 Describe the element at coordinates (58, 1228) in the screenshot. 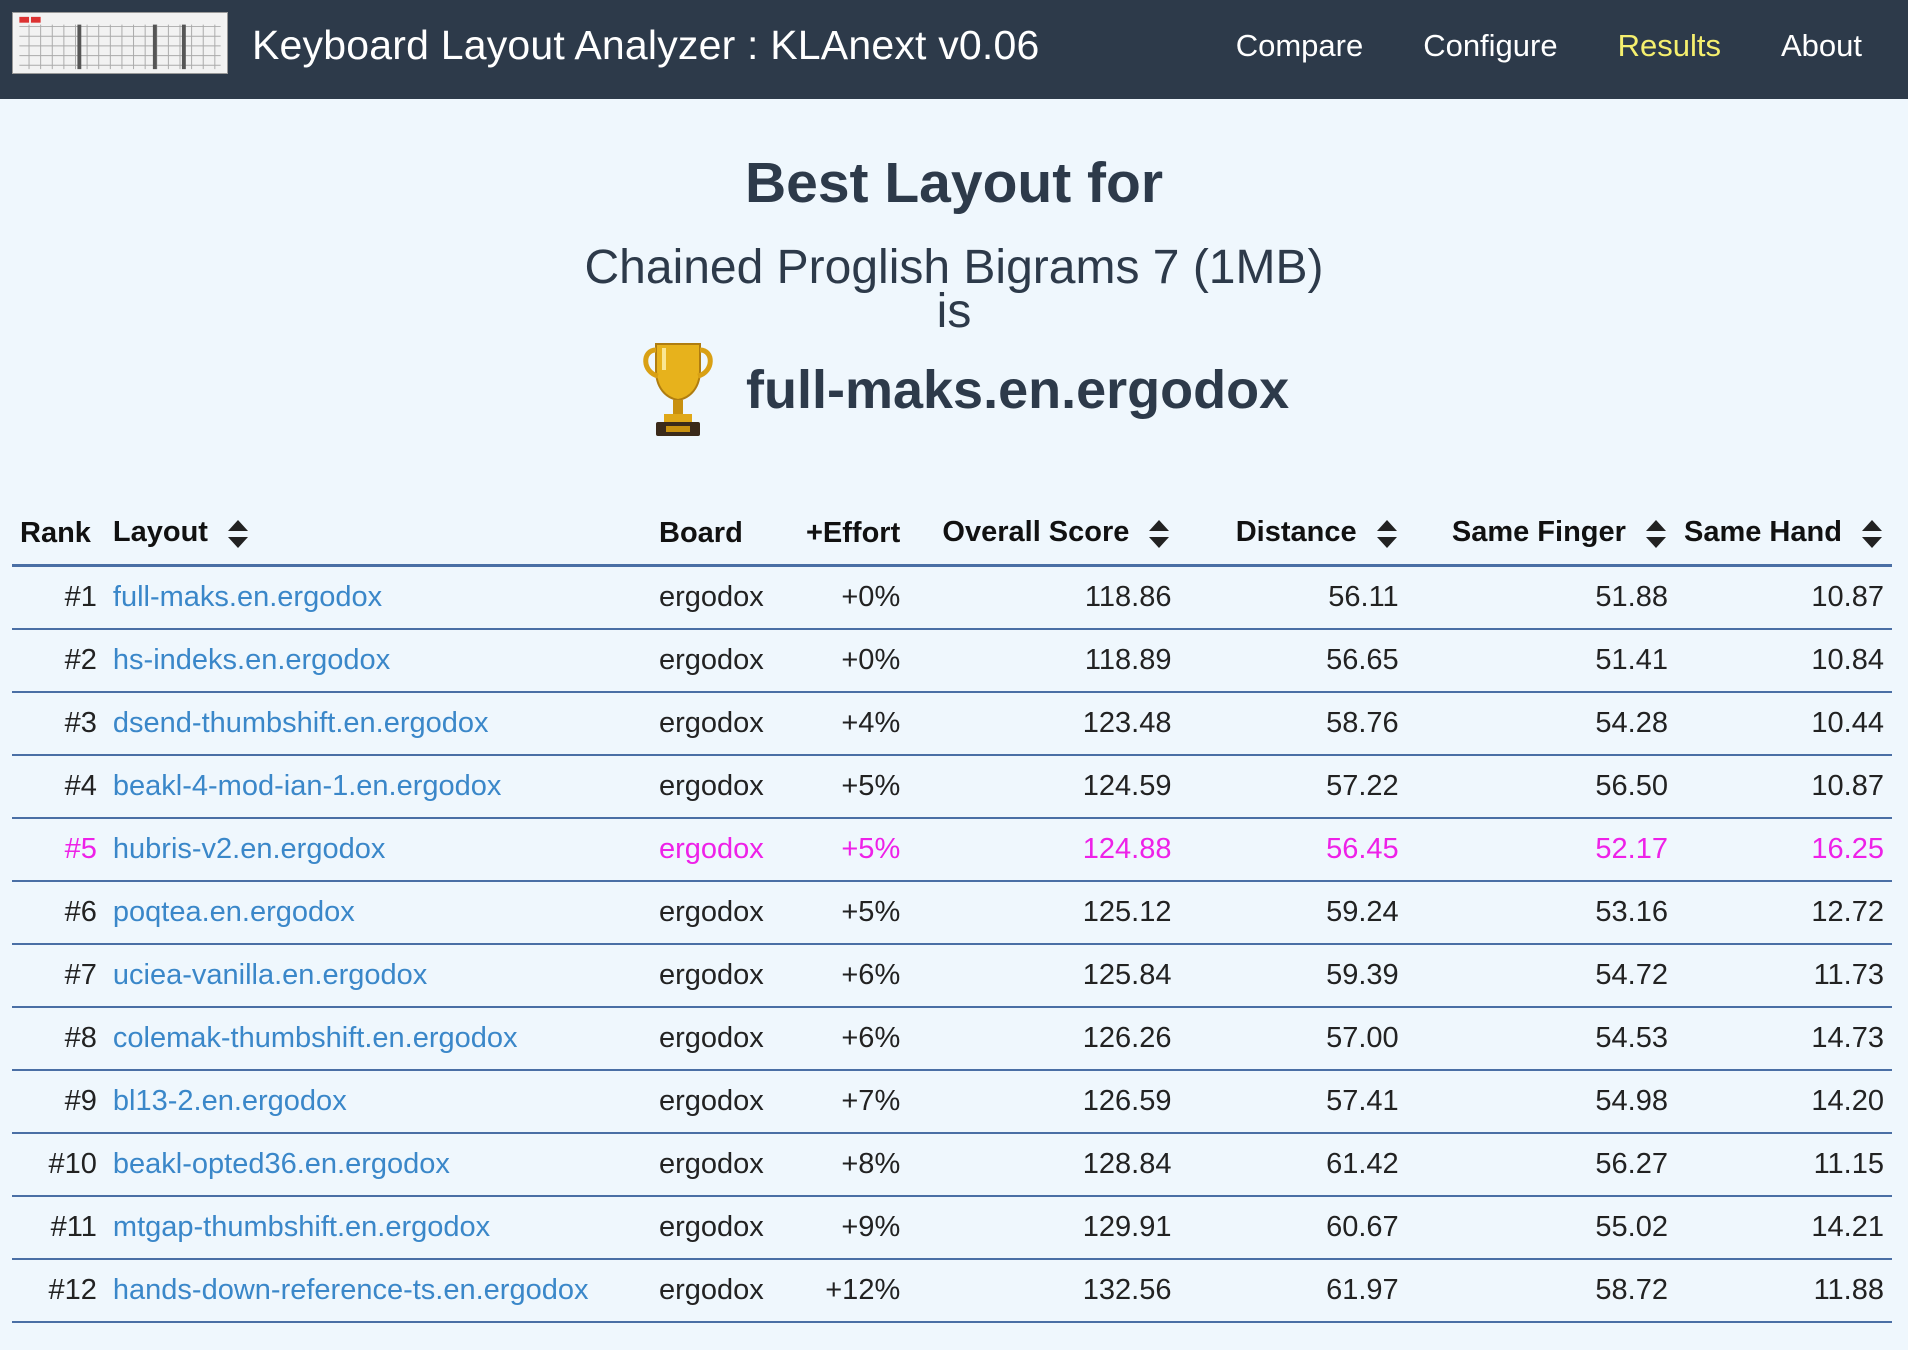

I see `cell-rank: #11` at that location.